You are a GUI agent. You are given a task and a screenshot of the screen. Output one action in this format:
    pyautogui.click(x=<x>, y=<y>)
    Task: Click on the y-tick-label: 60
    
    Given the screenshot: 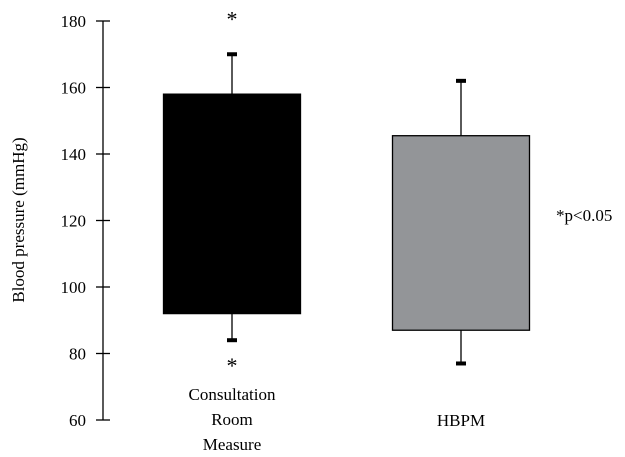 What is the action you would take?
    pyautogui.click(x=77, y=420)
    